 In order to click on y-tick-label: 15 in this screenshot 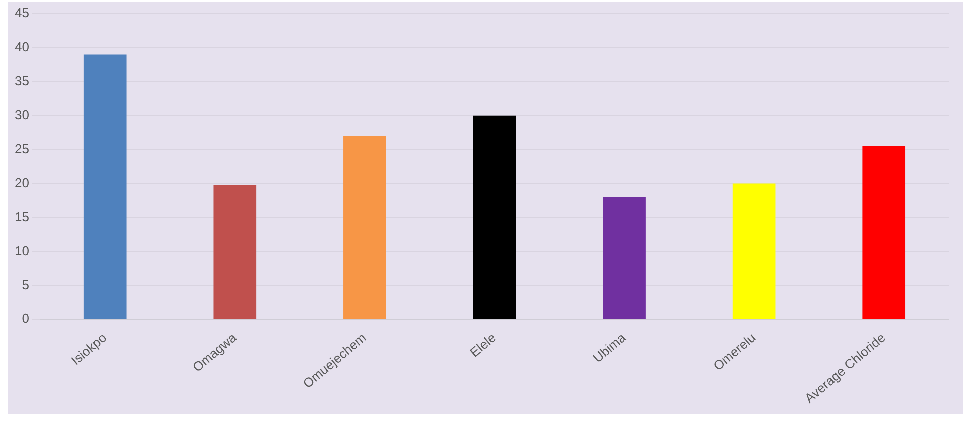, I will do `click(22, 216)`.